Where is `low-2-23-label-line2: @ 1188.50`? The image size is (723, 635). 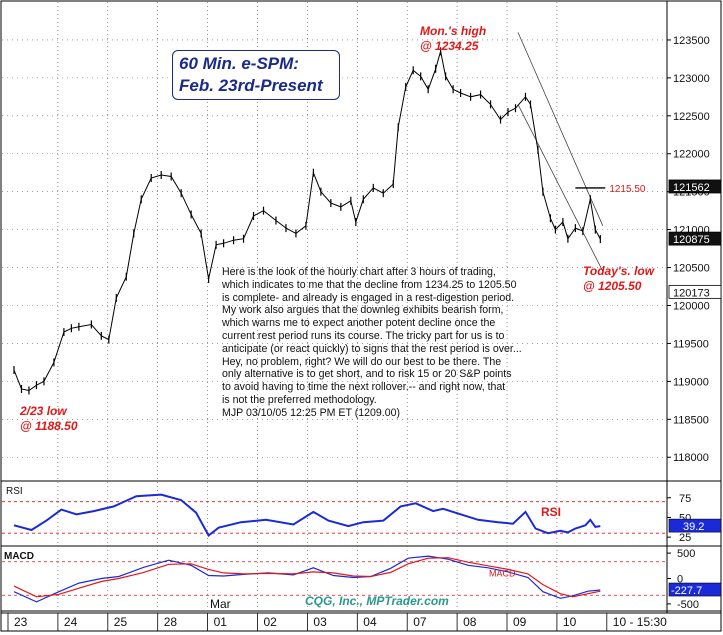
low-2-23-label-line2: @ 1188.50 is located at coordinates (49, 426).